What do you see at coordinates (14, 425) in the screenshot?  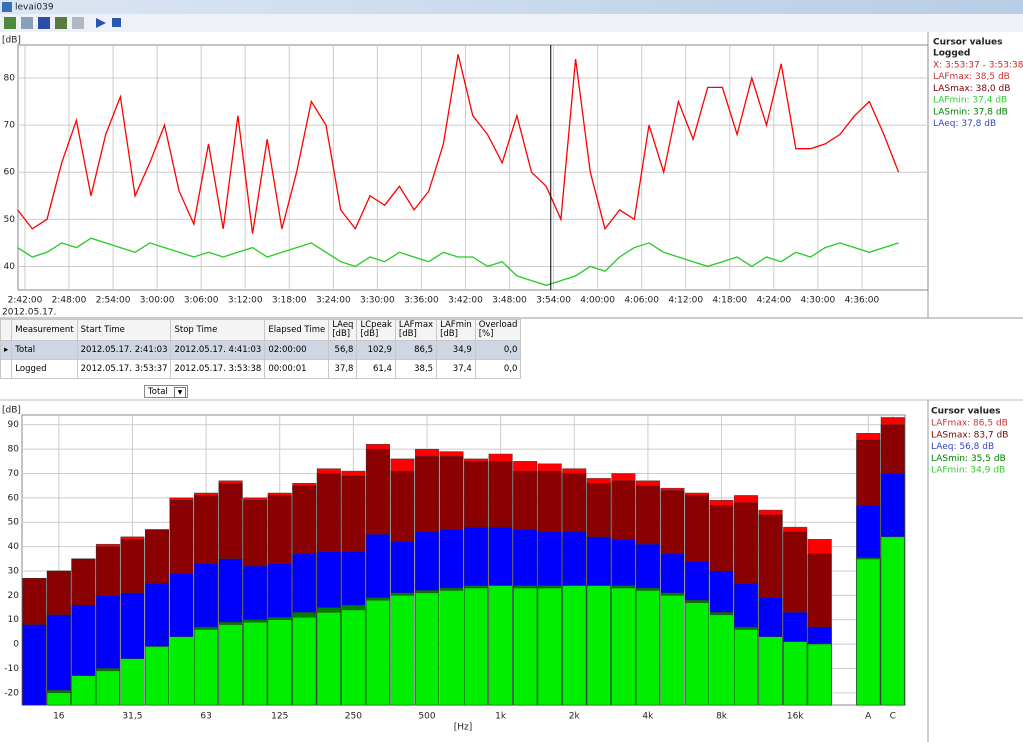 I see `y-tick-label: 90` at bounding box center [14, 425].